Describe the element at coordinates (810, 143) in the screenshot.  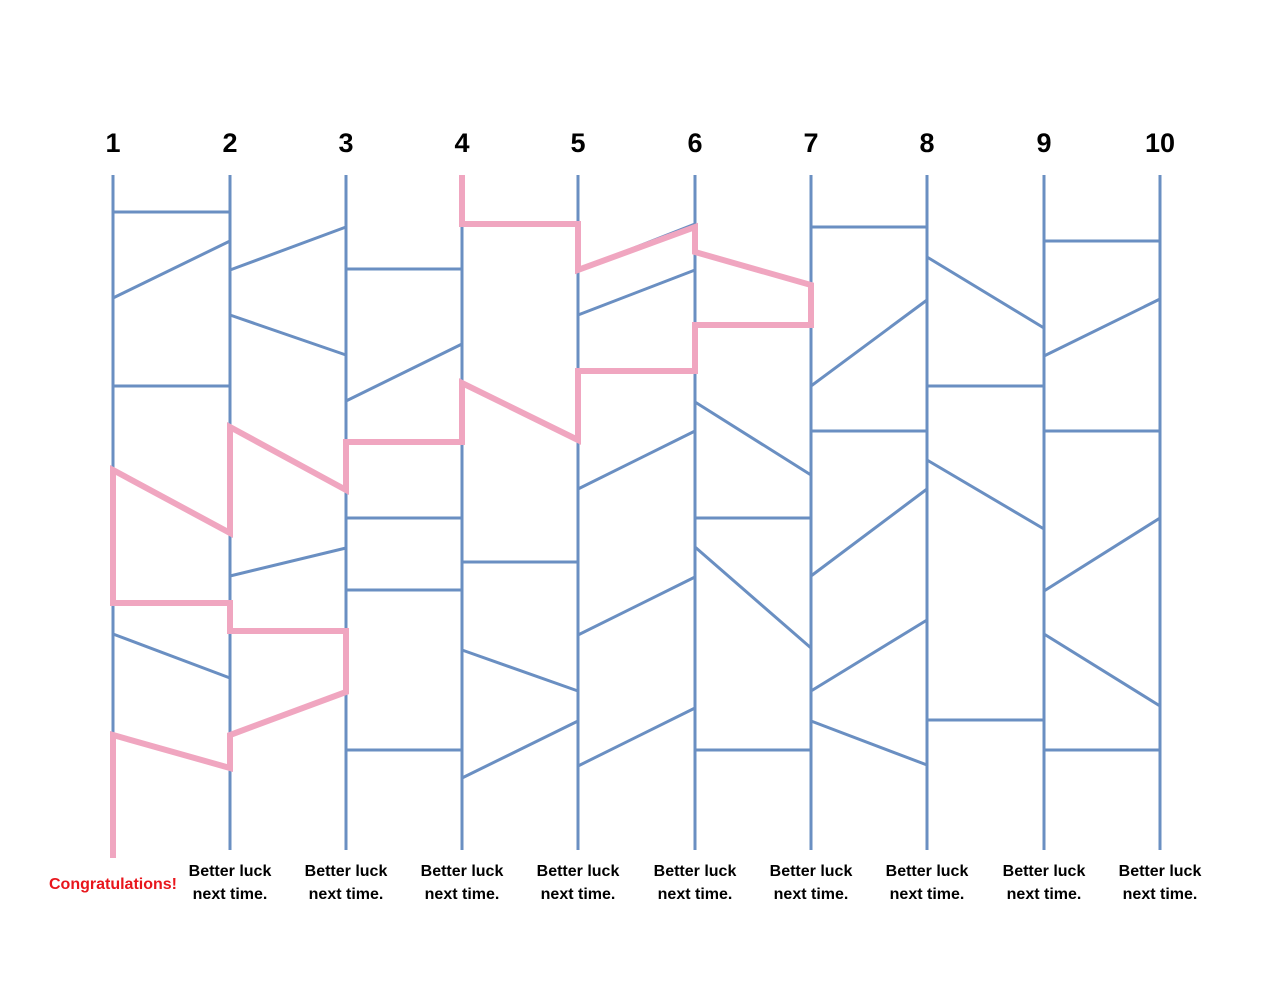
I see `column-number-7: 7` at that location.